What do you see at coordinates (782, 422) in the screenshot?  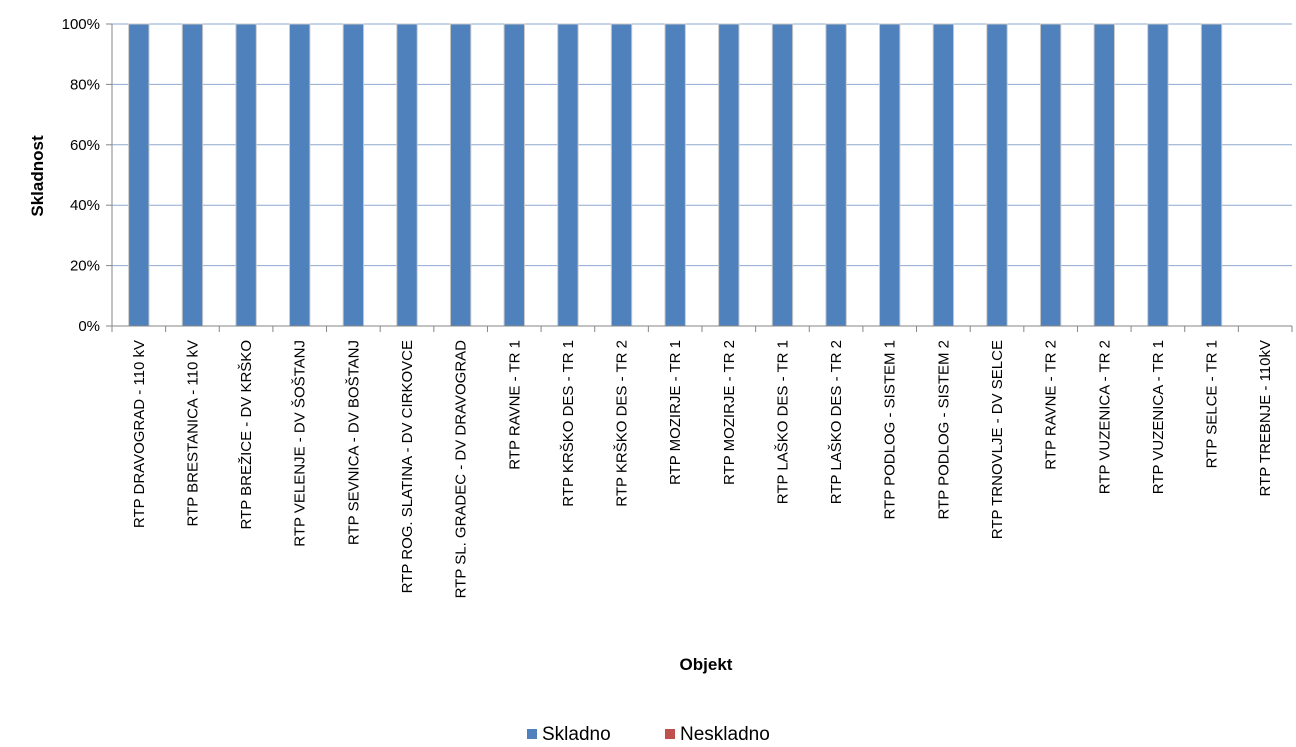 I see `x-category-label: RTP LAŠKO DES - TR 1` at bounding box center [782, 422].